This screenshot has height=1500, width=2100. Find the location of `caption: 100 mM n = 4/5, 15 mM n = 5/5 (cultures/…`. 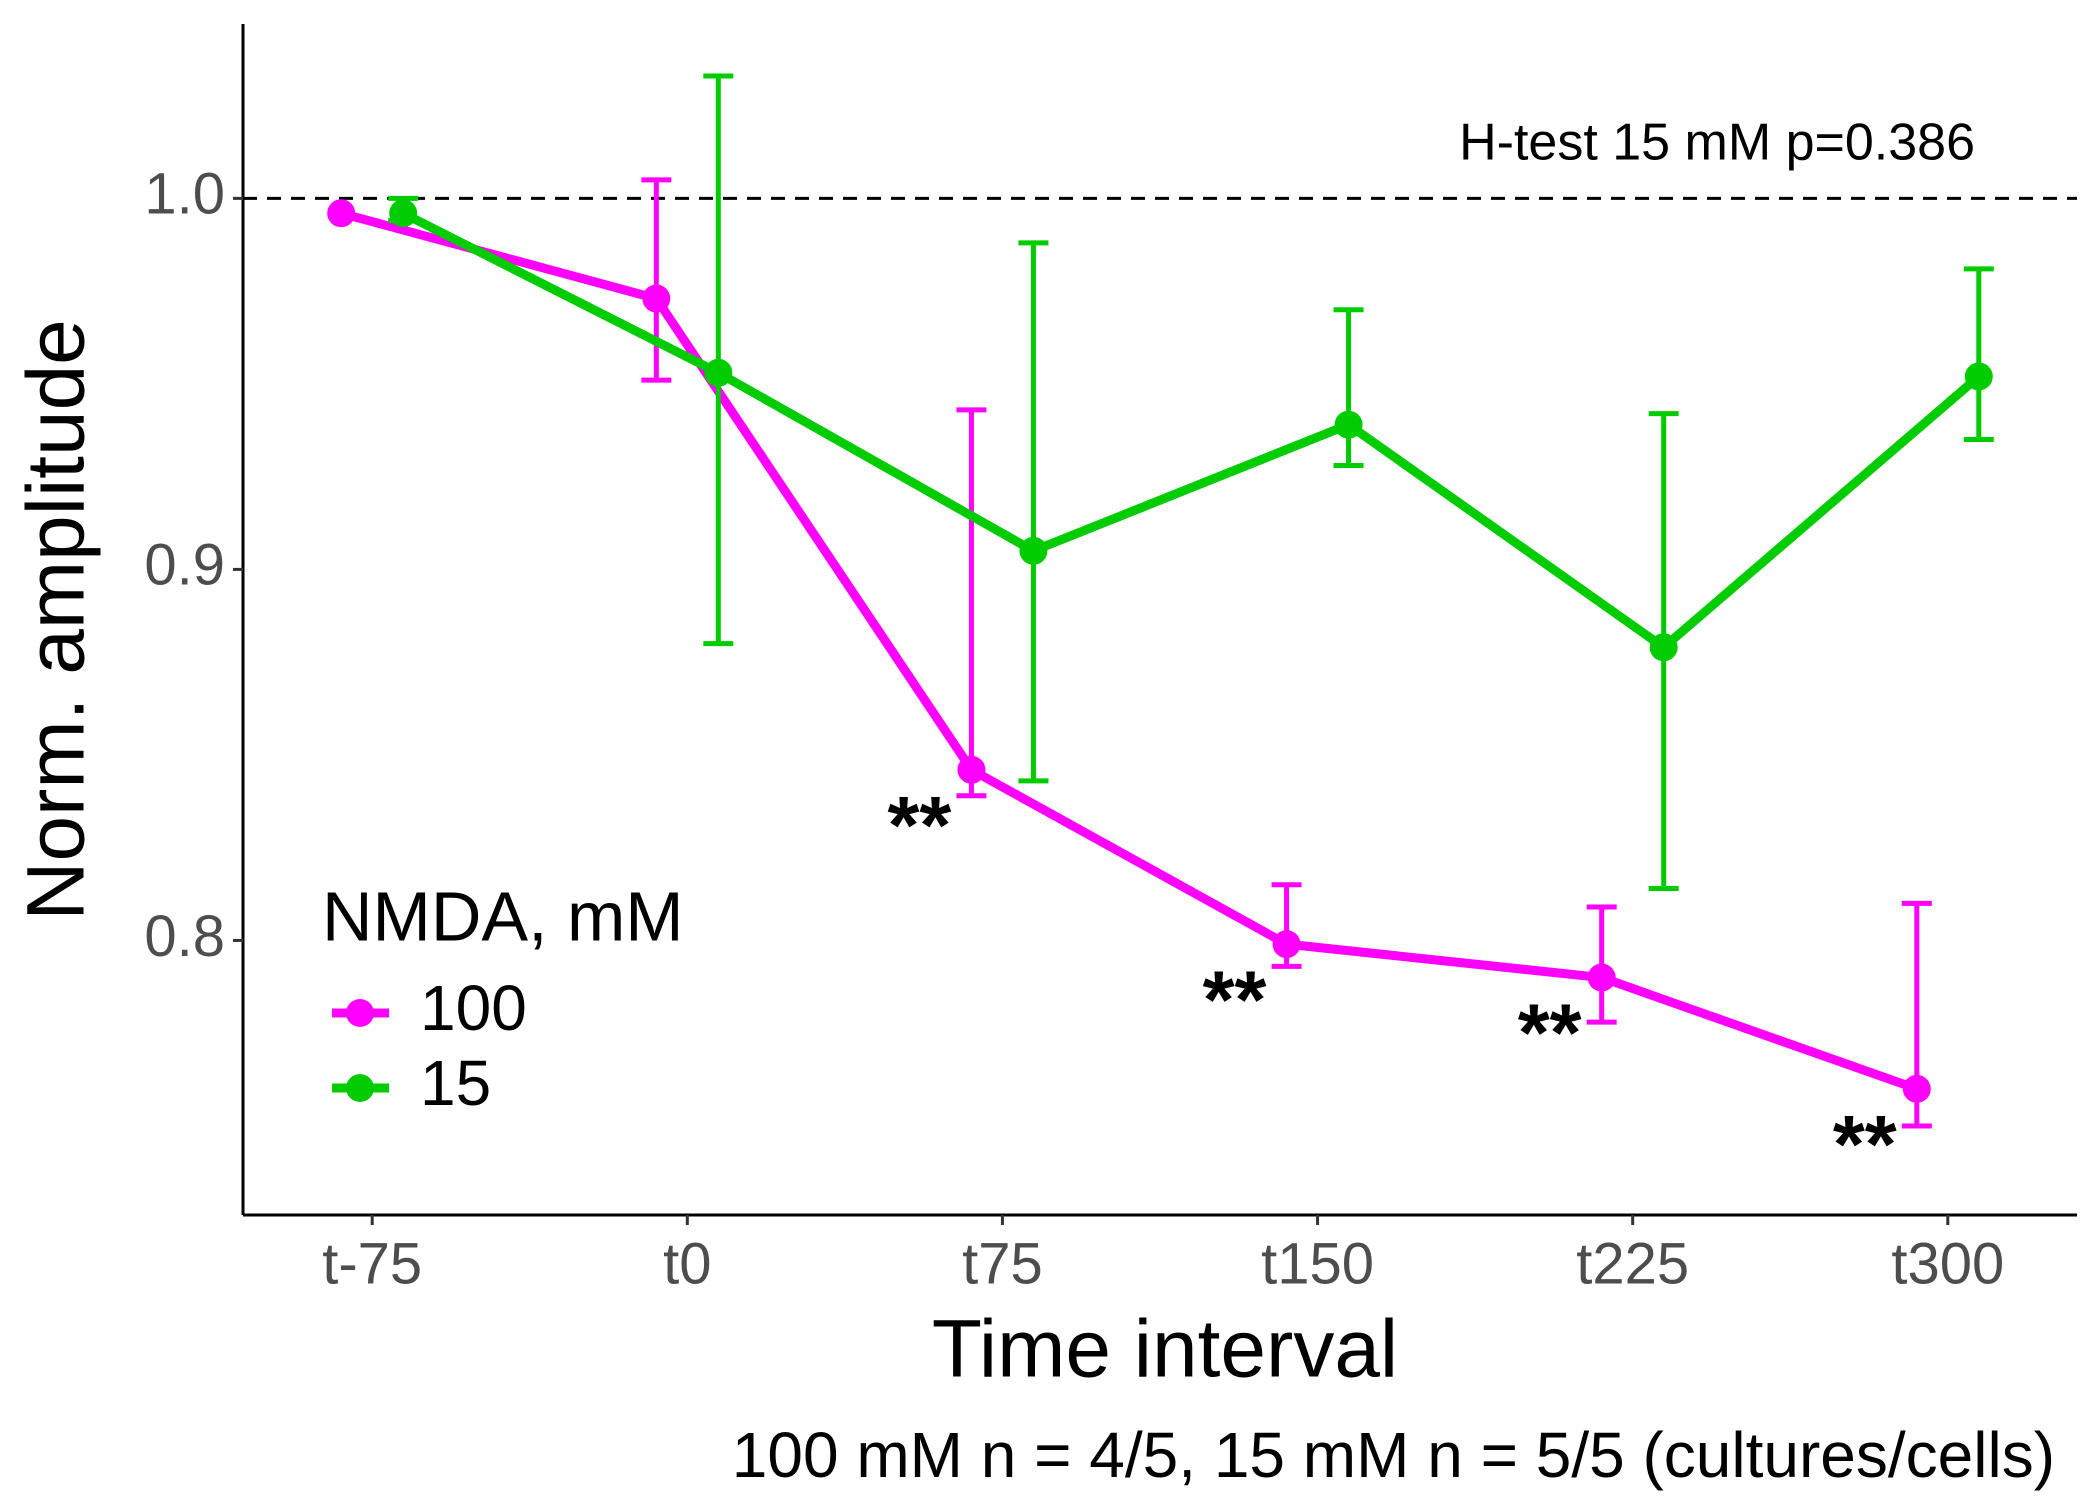

caption: 100 mM n = 4/5, 15 mM n = 5/5 (cultures/… is located at coordinates (1393, 1455).